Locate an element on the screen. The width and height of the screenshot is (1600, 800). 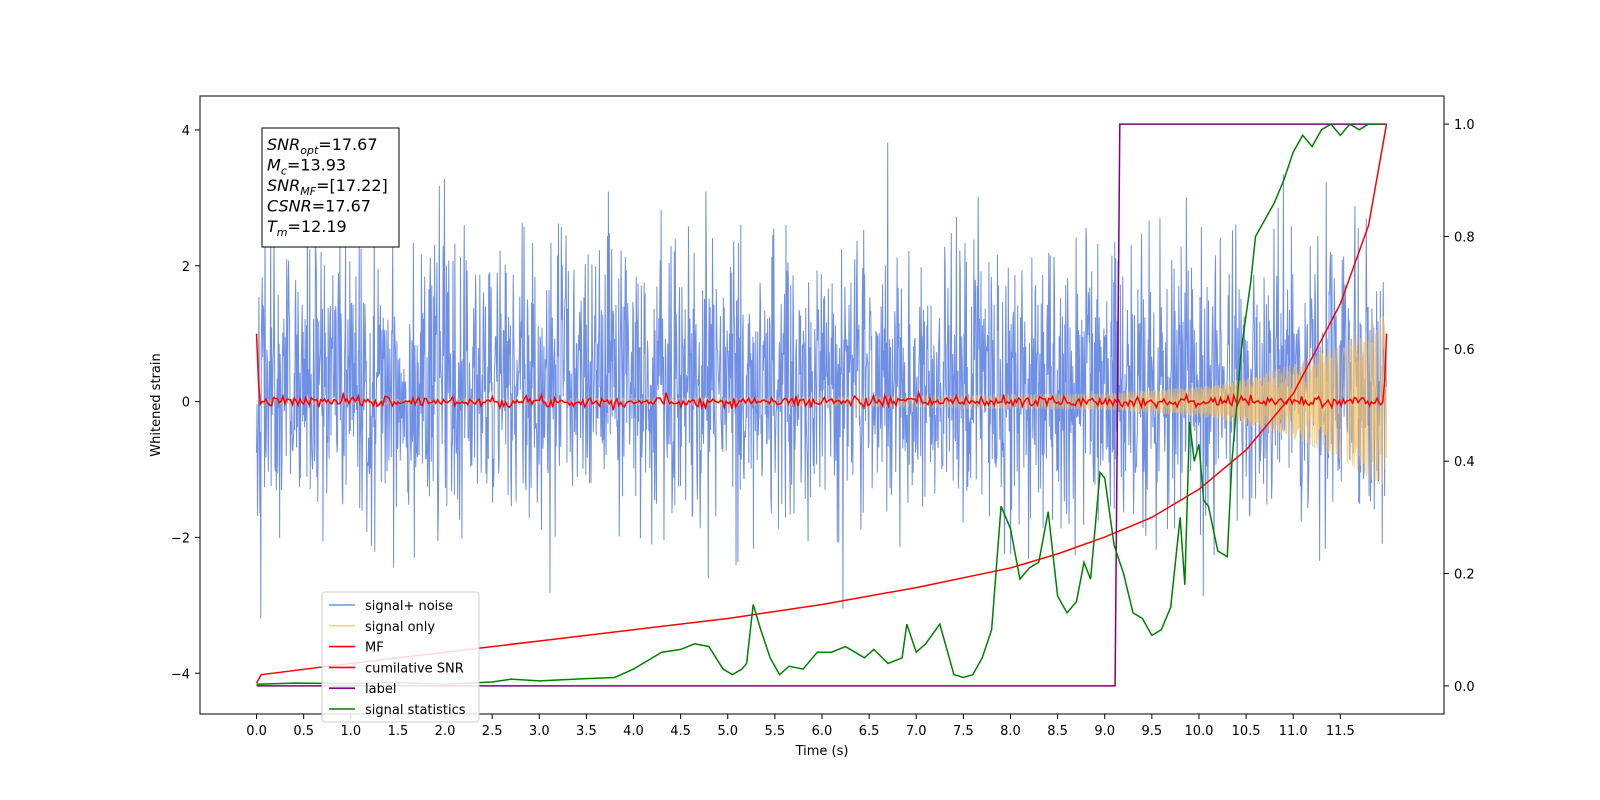
x-tick-label: 6.5 is located at coordinates (869, 731).